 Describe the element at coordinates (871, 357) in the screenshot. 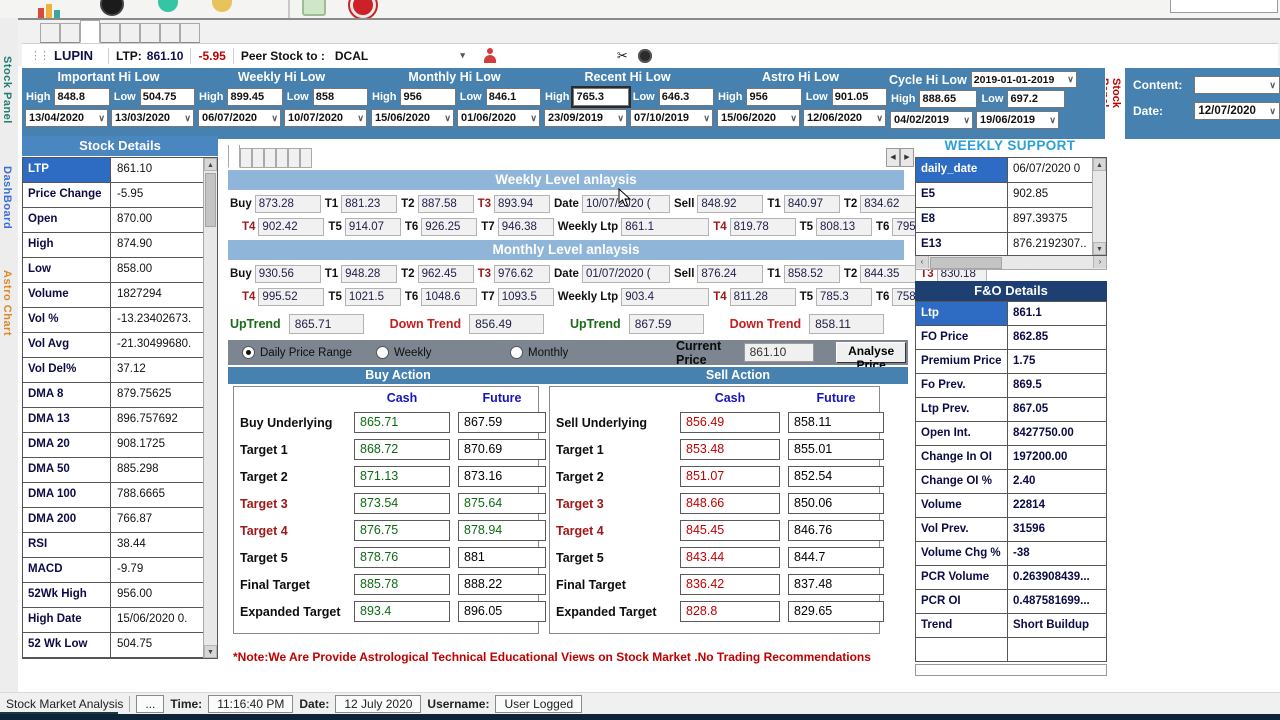

I see `analyse-price-button: Analyse Price` at that location.